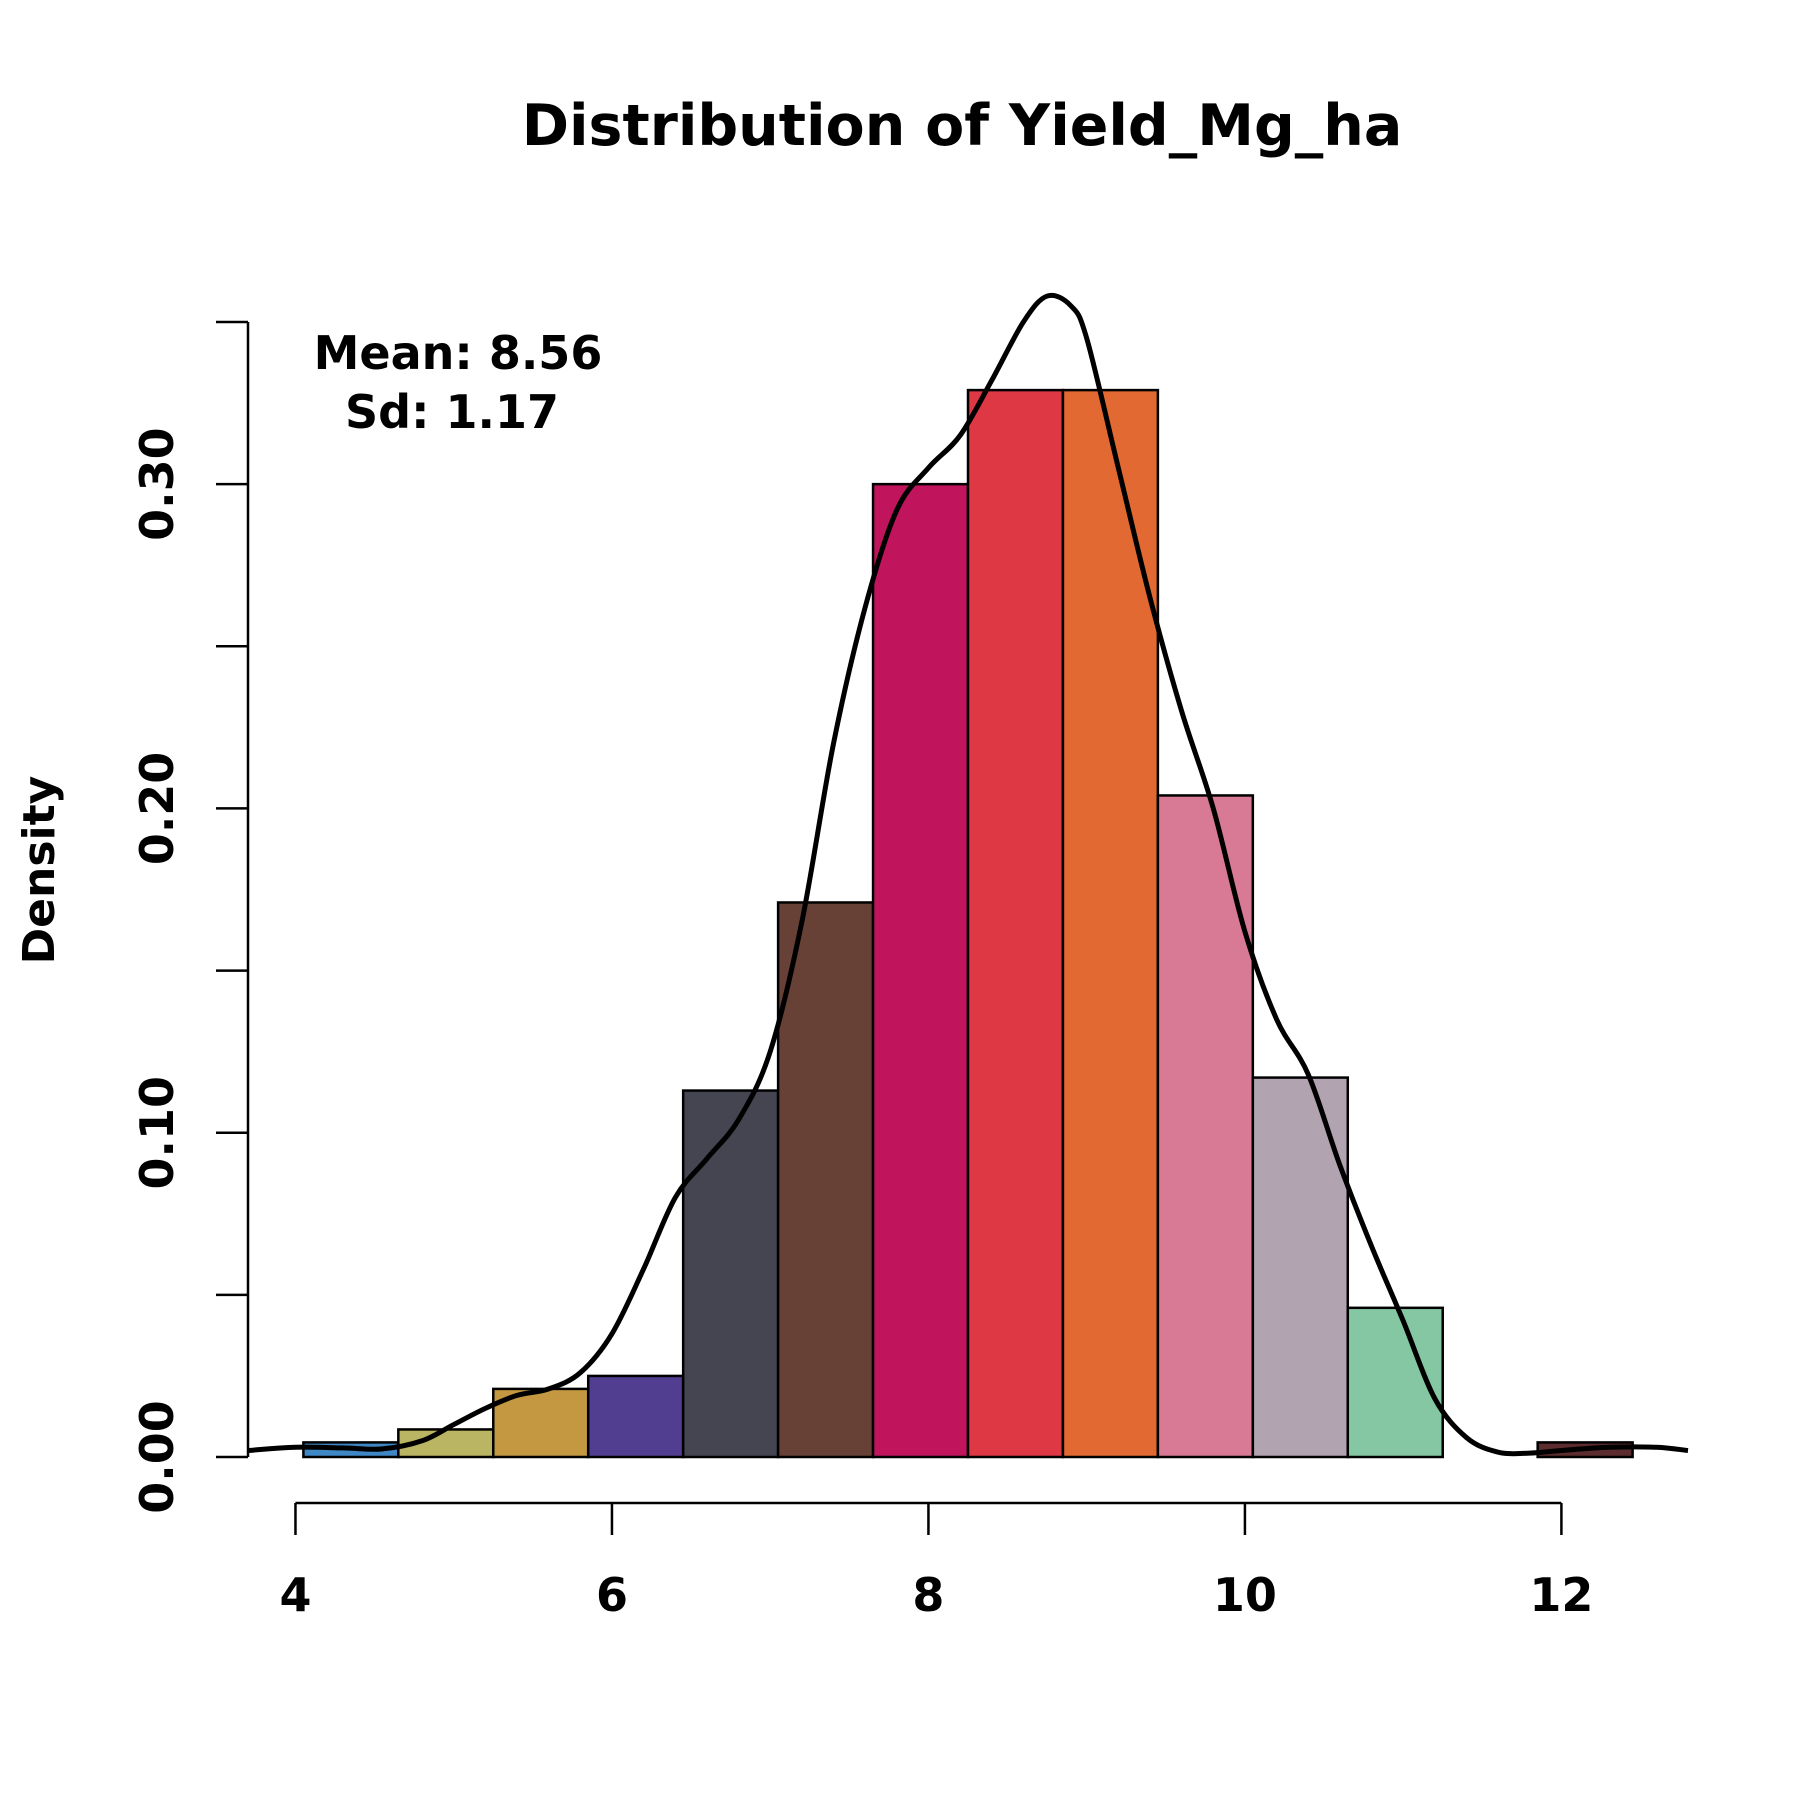  What do you see at coordinates (1245, 1595) in the screenshot?
I see `x-tick-label: 10` at bounding box center [1245, 1595].